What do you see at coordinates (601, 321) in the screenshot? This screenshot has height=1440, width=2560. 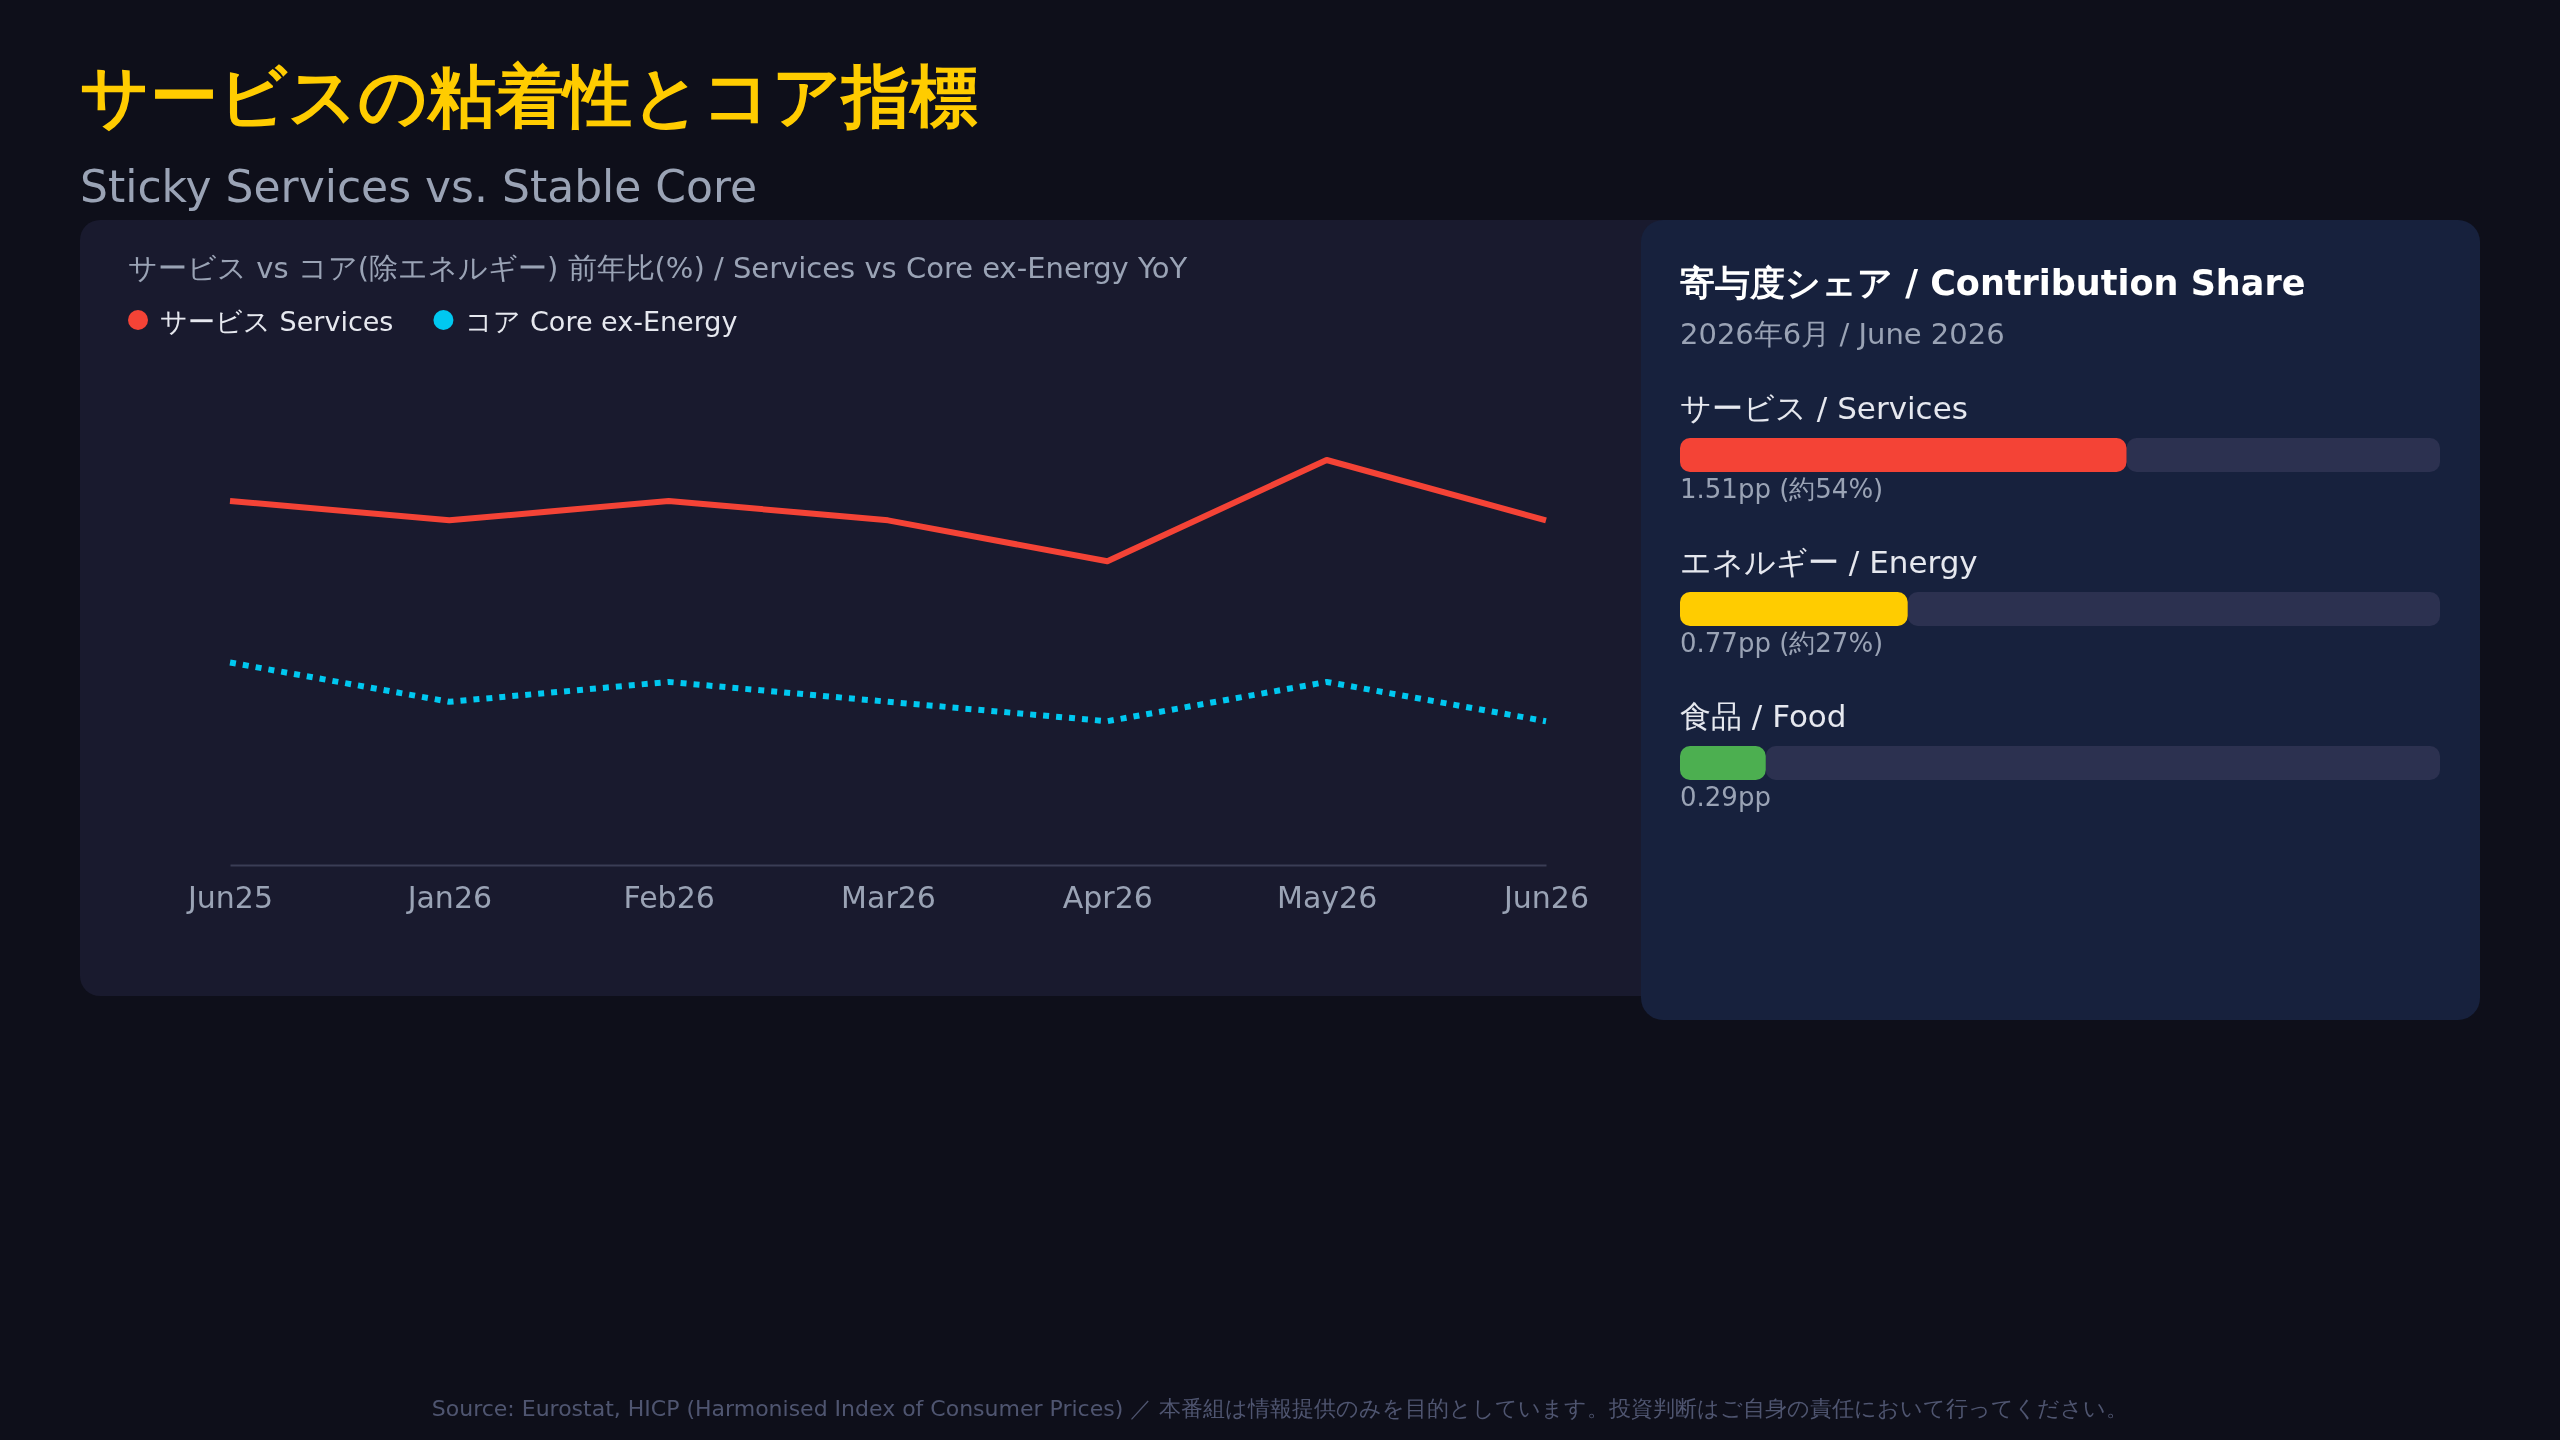 I see `legend-label: コア Core ex-Energy` at bounding box center [601, 321].